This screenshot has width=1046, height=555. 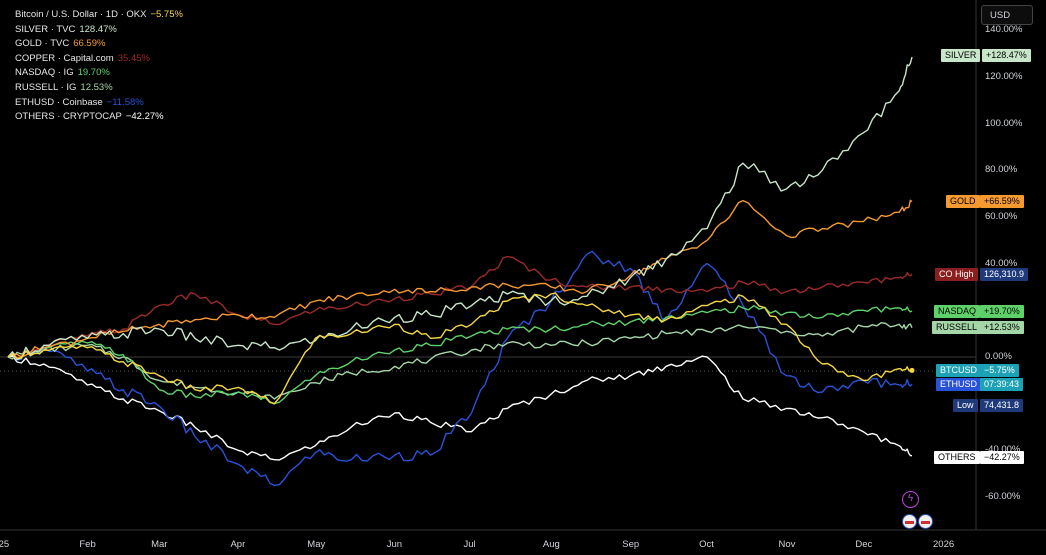 I want to click on btc-tag: BTCUSD, so click(x=959, y=370).